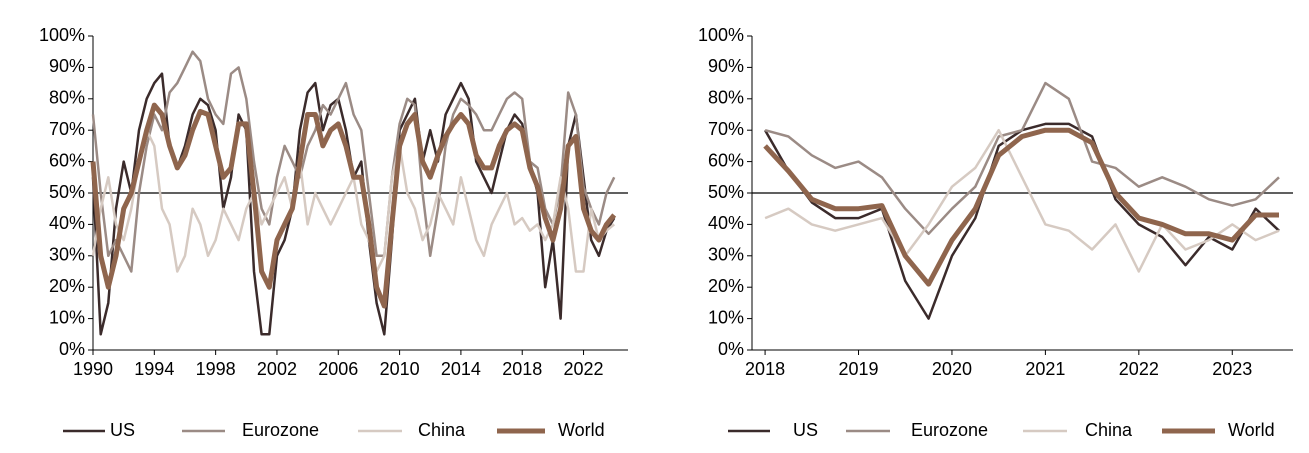 The height and width of the screenshot is (453, 1309). What do you see at coordinates (93, 369) in the screenshot?
I see `x-tick-label: 1990` at bounding box center [93, 369].